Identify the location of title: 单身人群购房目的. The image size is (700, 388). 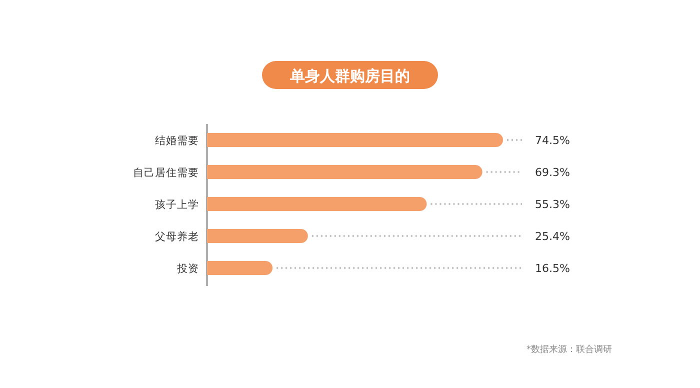
(350, 75).